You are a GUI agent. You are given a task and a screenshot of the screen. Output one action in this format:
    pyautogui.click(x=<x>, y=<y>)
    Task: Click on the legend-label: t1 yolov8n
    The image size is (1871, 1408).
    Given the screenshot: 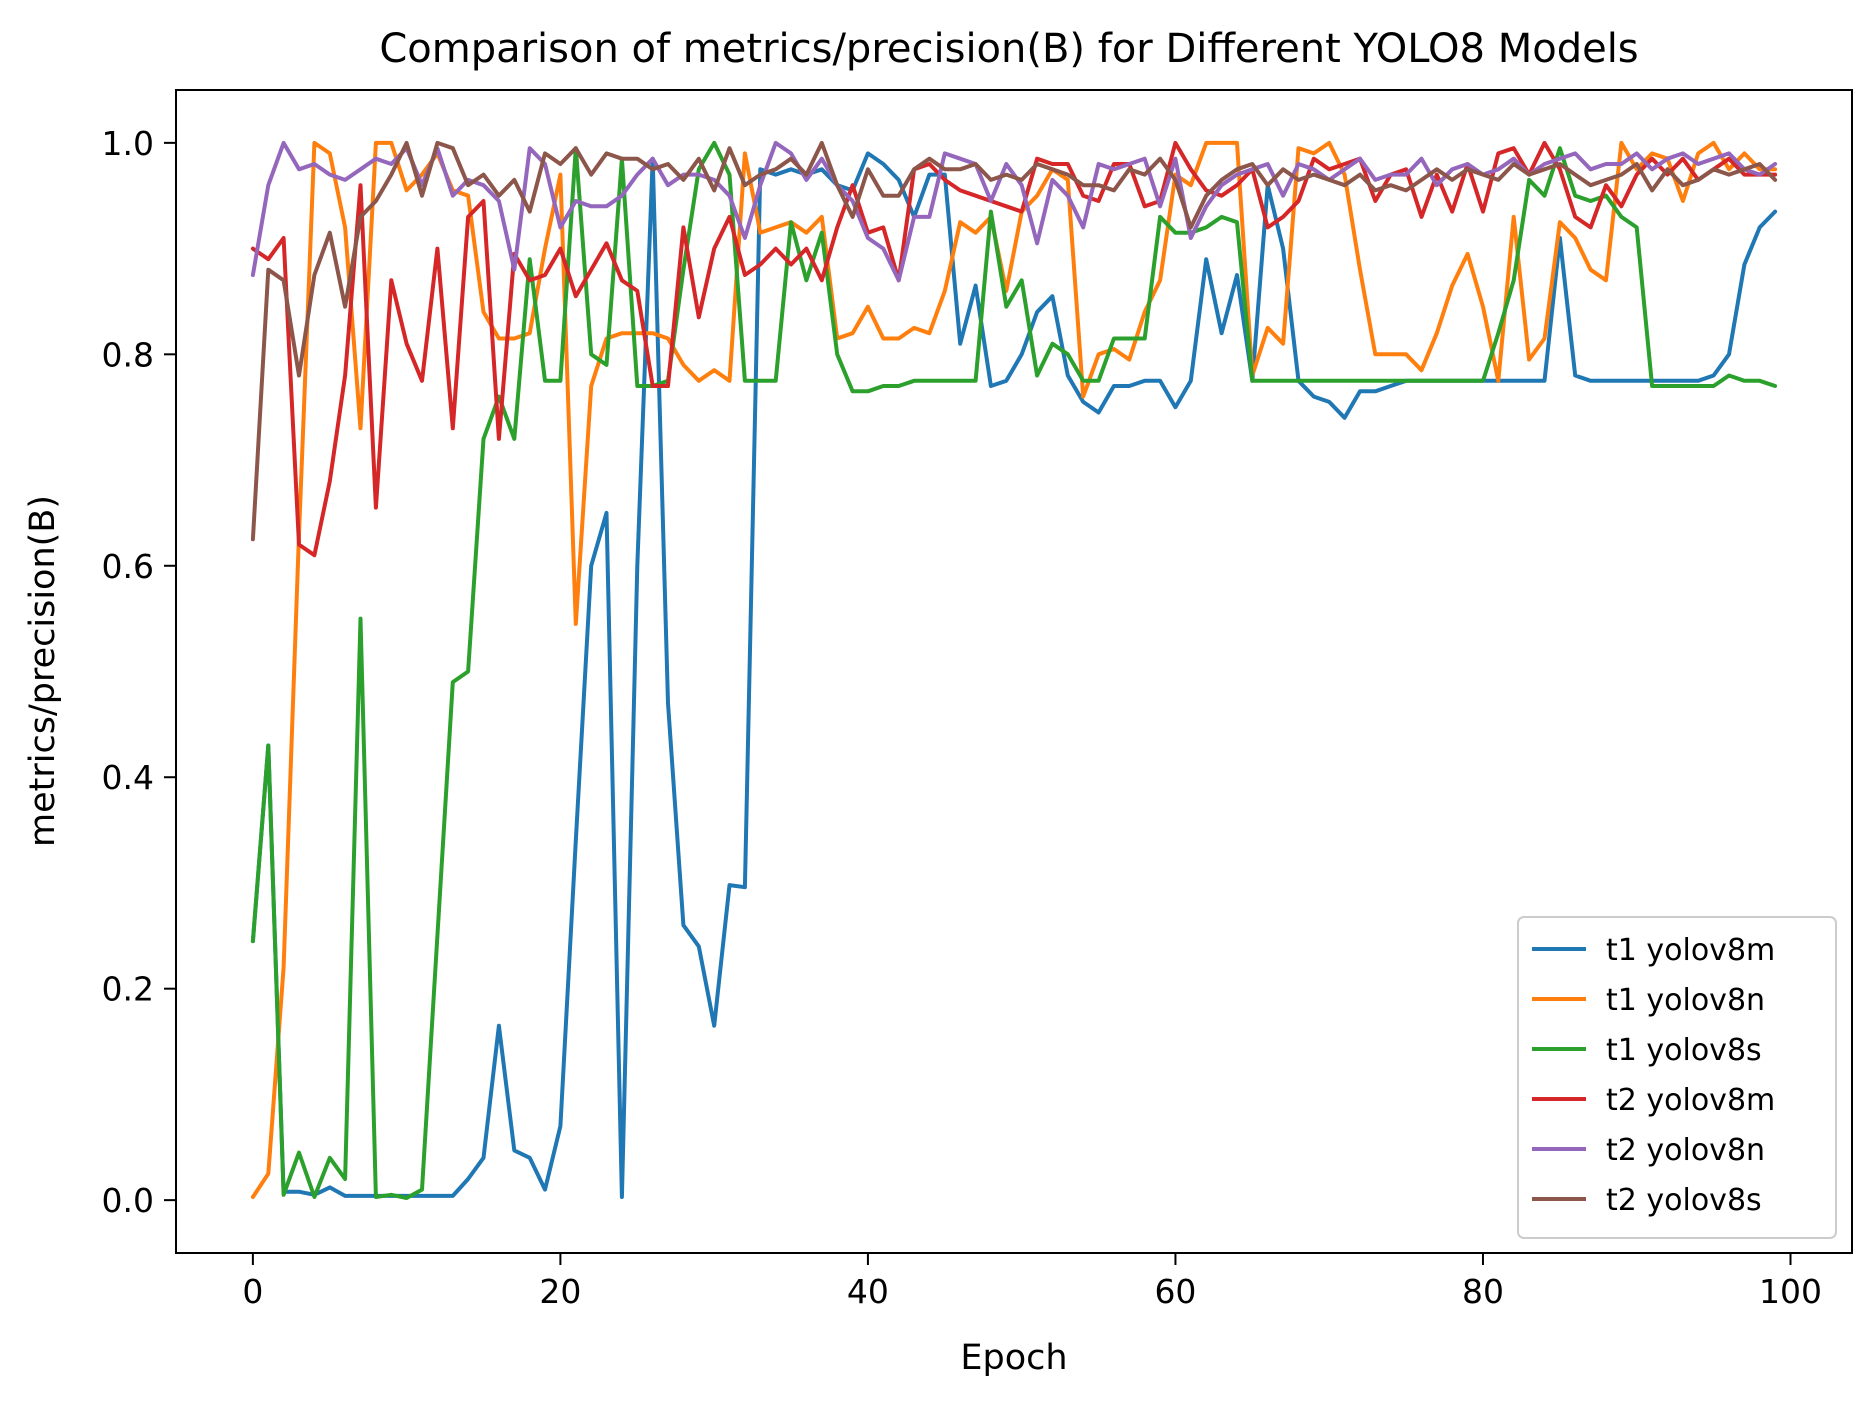 What is the action you would take?
    pyautogui.click(x=1685, y=1000)
    